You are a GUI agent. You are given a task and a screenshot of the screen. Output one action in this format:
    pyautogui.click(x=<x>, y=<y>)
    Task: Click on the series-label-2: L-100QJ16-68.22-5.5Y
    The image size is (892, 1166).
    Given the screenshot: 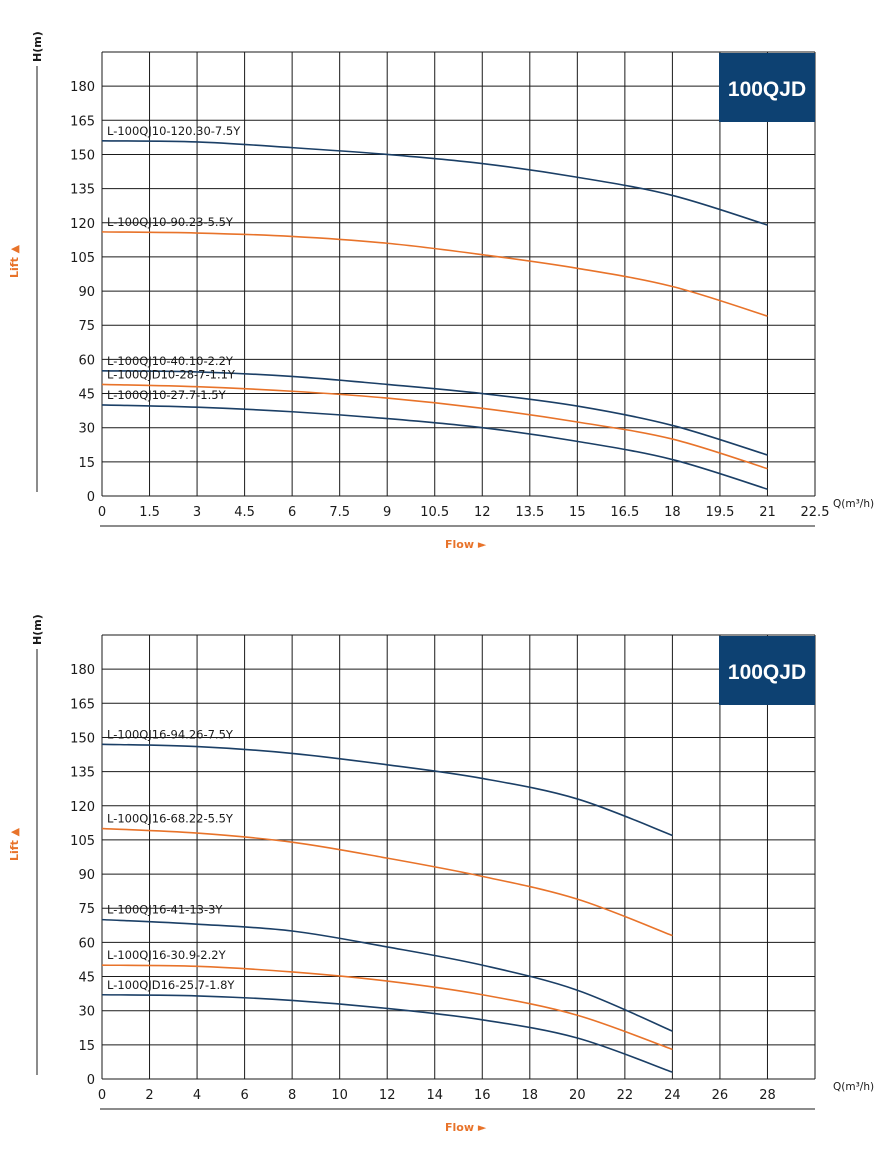 What is the action you would take?
    pyautogui.click(x=170, y=819)
    